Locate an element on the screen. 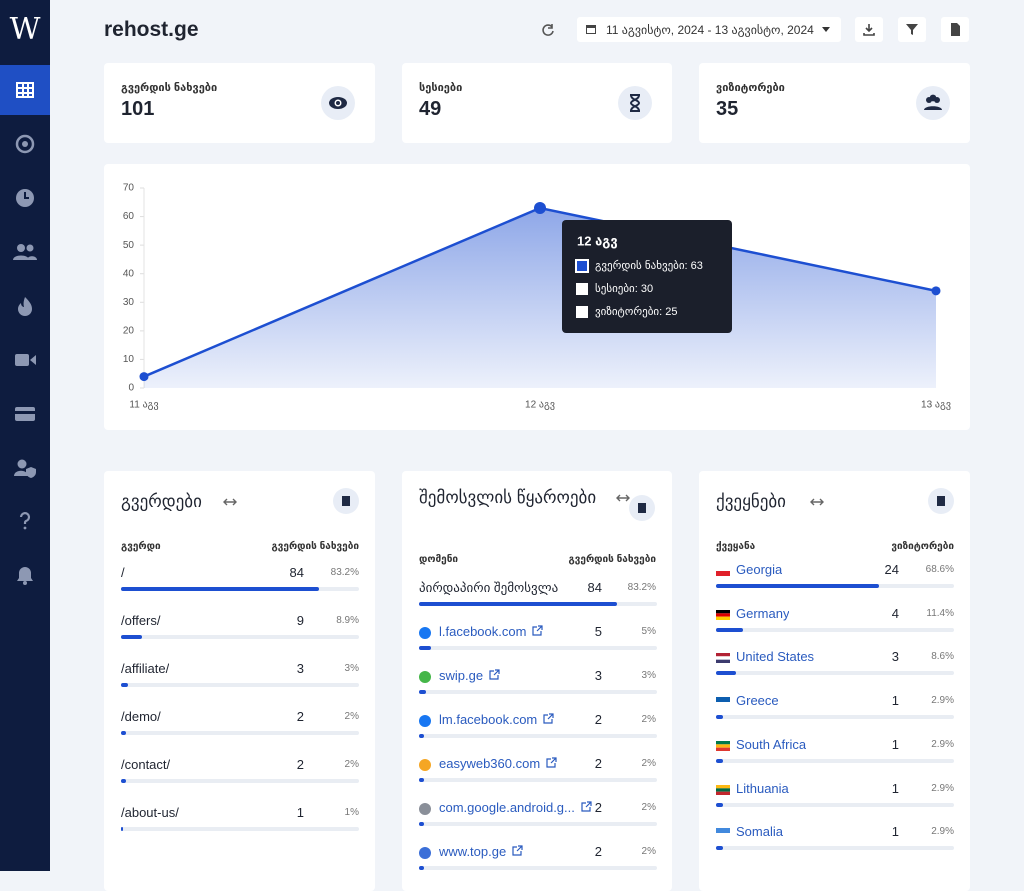  sidebar: W is located at coordinates (25, 435).